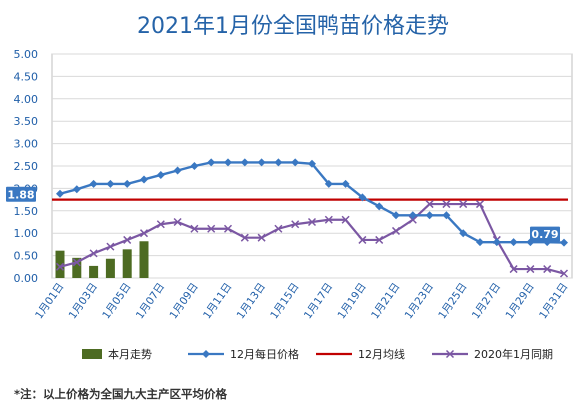 The image size is (586, 413). What do you see at coordinates (385, 301) in the screenshot?
I see `x-tick-label: 1月21日` at bounding box center [385, 301].